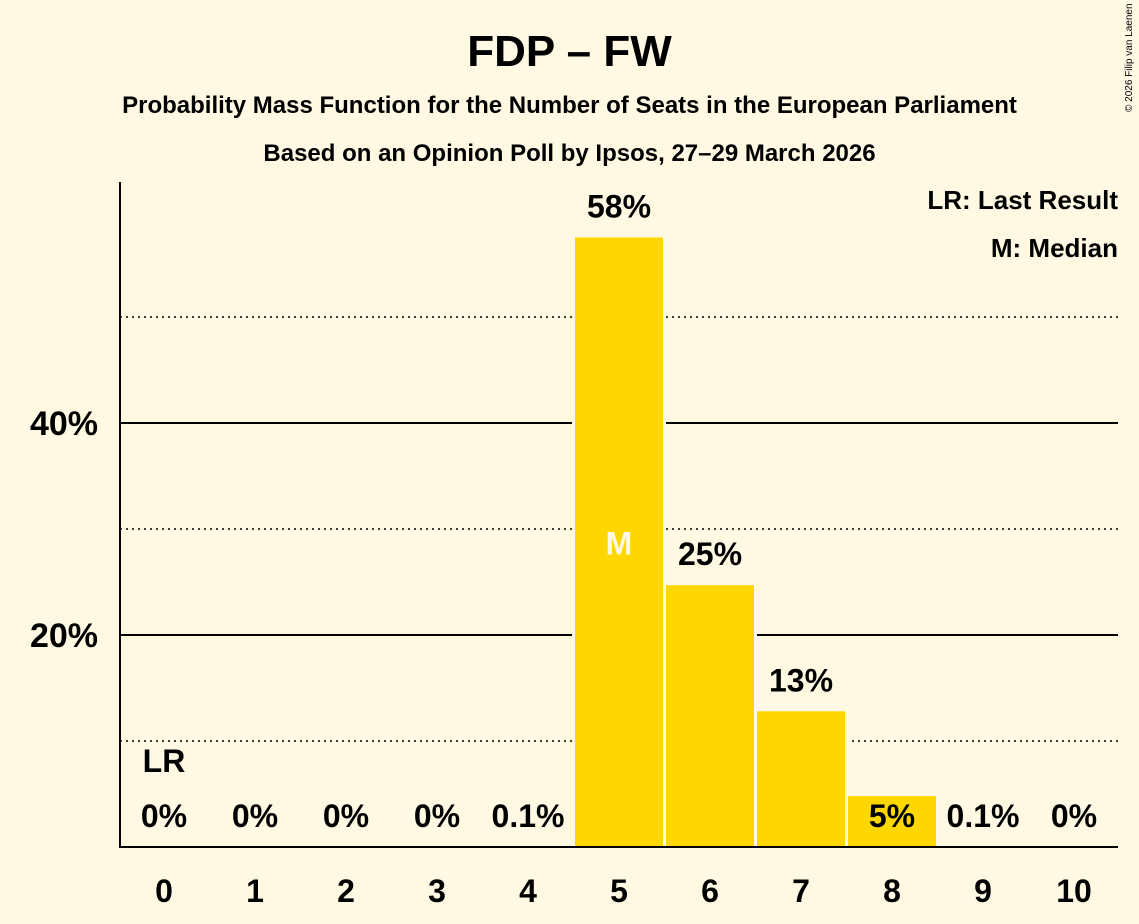 This screenshot has width=1139, height=924. What do you see at coordinates (346, 891) in the screenshot?
I see `x-tick-label: 2` at bounding box center [346, 891].